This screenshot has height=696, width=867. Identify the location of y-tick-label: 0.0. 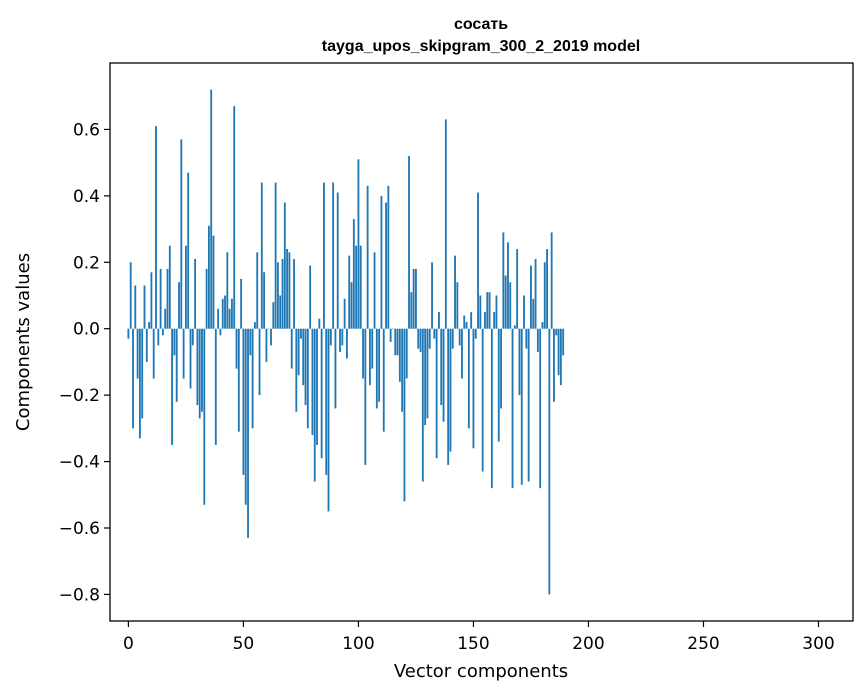
(86, 330).